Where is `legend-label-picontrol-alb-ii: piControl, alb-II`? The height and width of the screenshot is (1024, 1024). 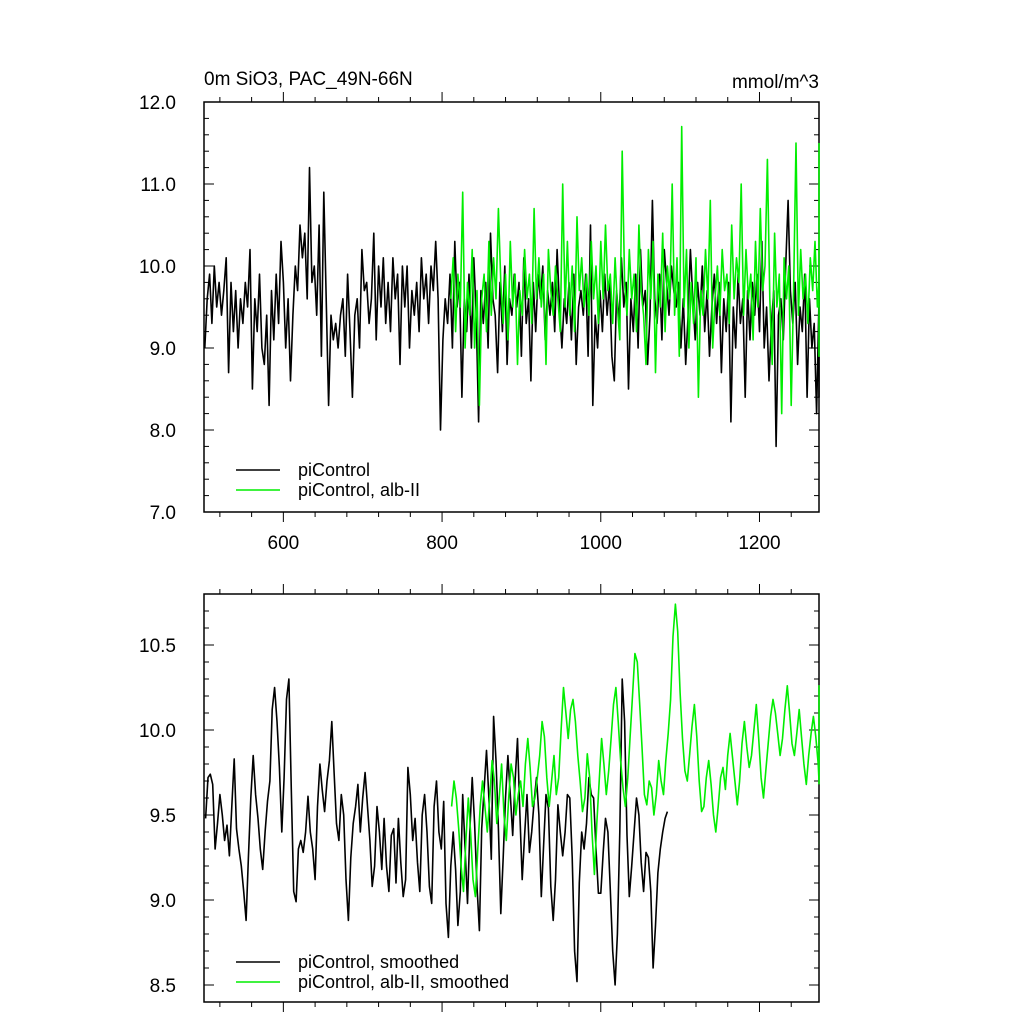 legend-label-picontrol-alb-ii: piControl, alb-II is located at coordinates (359, 490).